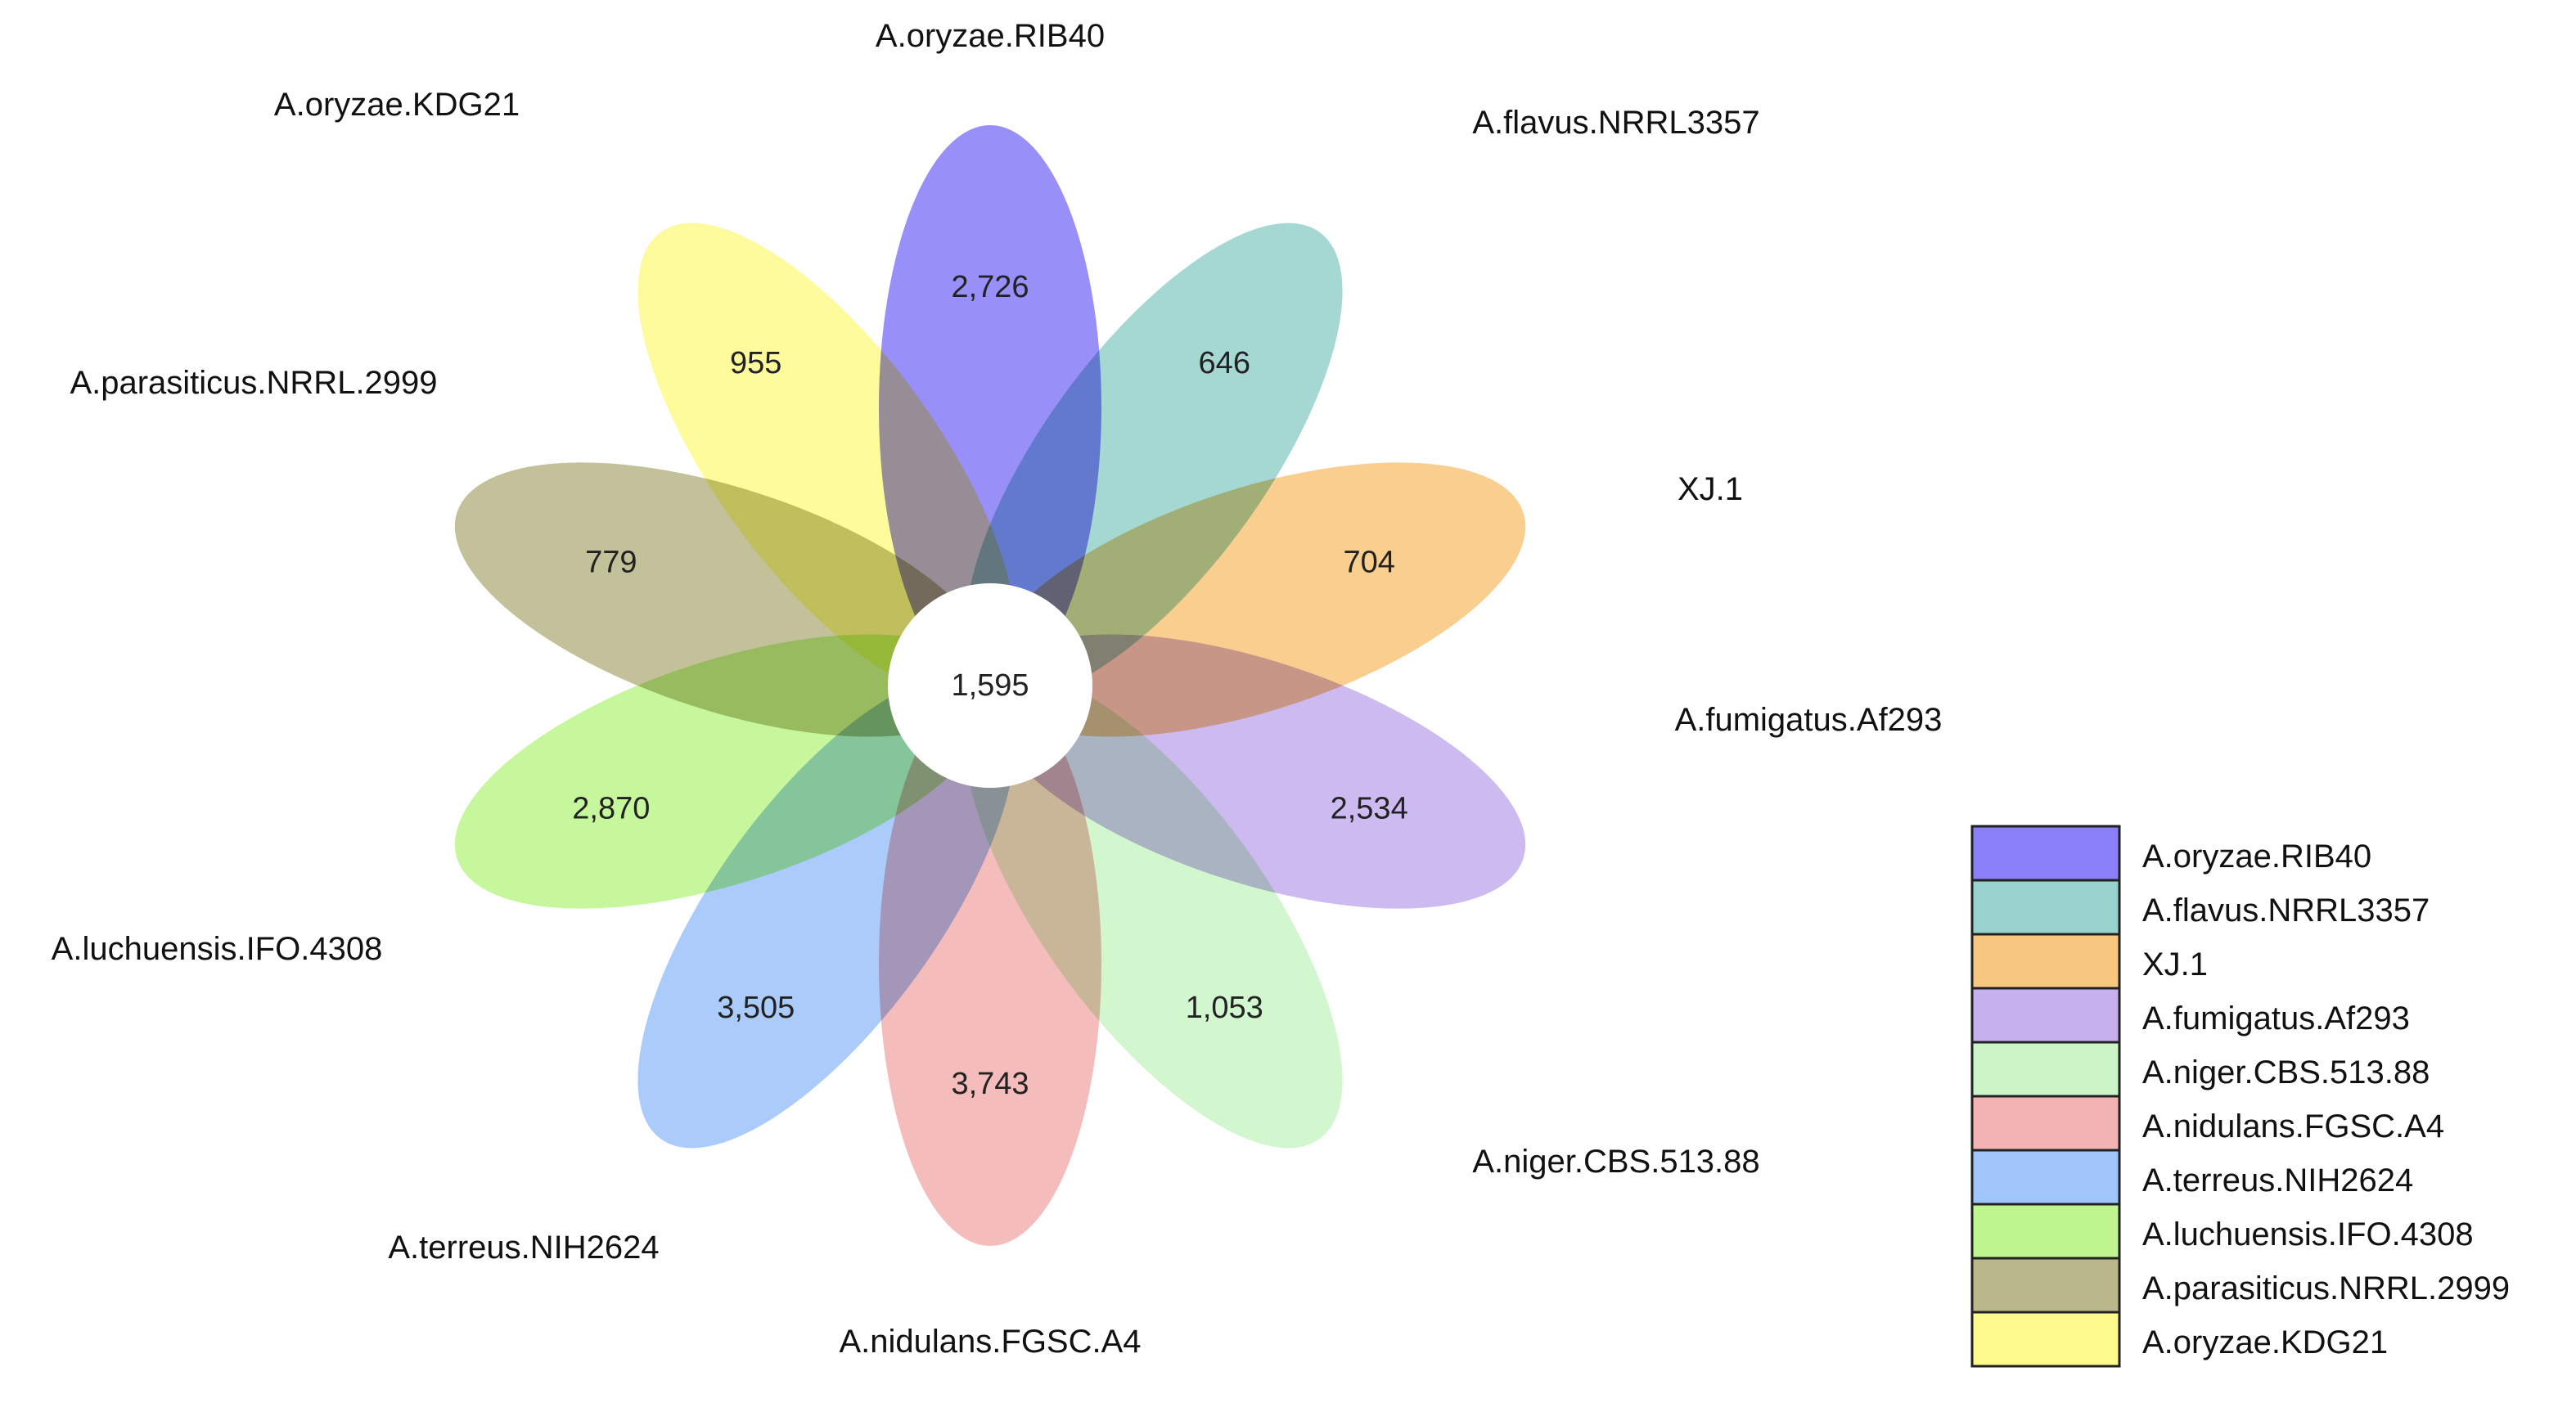  Describe the element at coordinates (1615, 123) in the screenshot. I see `group-label-a-flavus-nrrl3357: A.flavus.NRRL3357` at that location.